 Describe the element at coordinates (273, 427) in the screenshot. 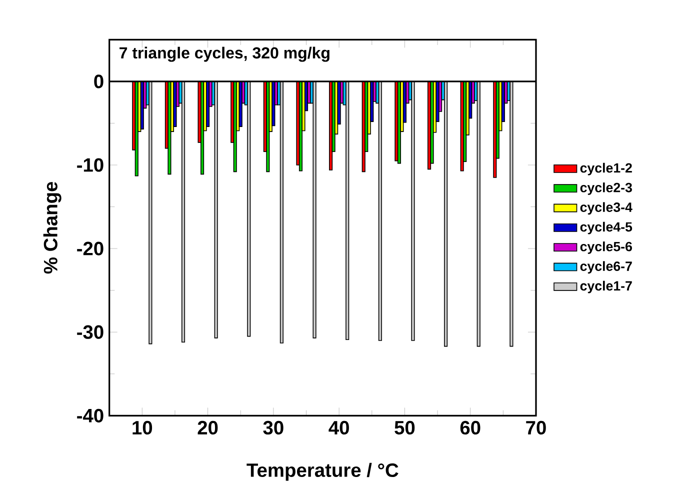

I see `x-tick-label: 30` at that location.